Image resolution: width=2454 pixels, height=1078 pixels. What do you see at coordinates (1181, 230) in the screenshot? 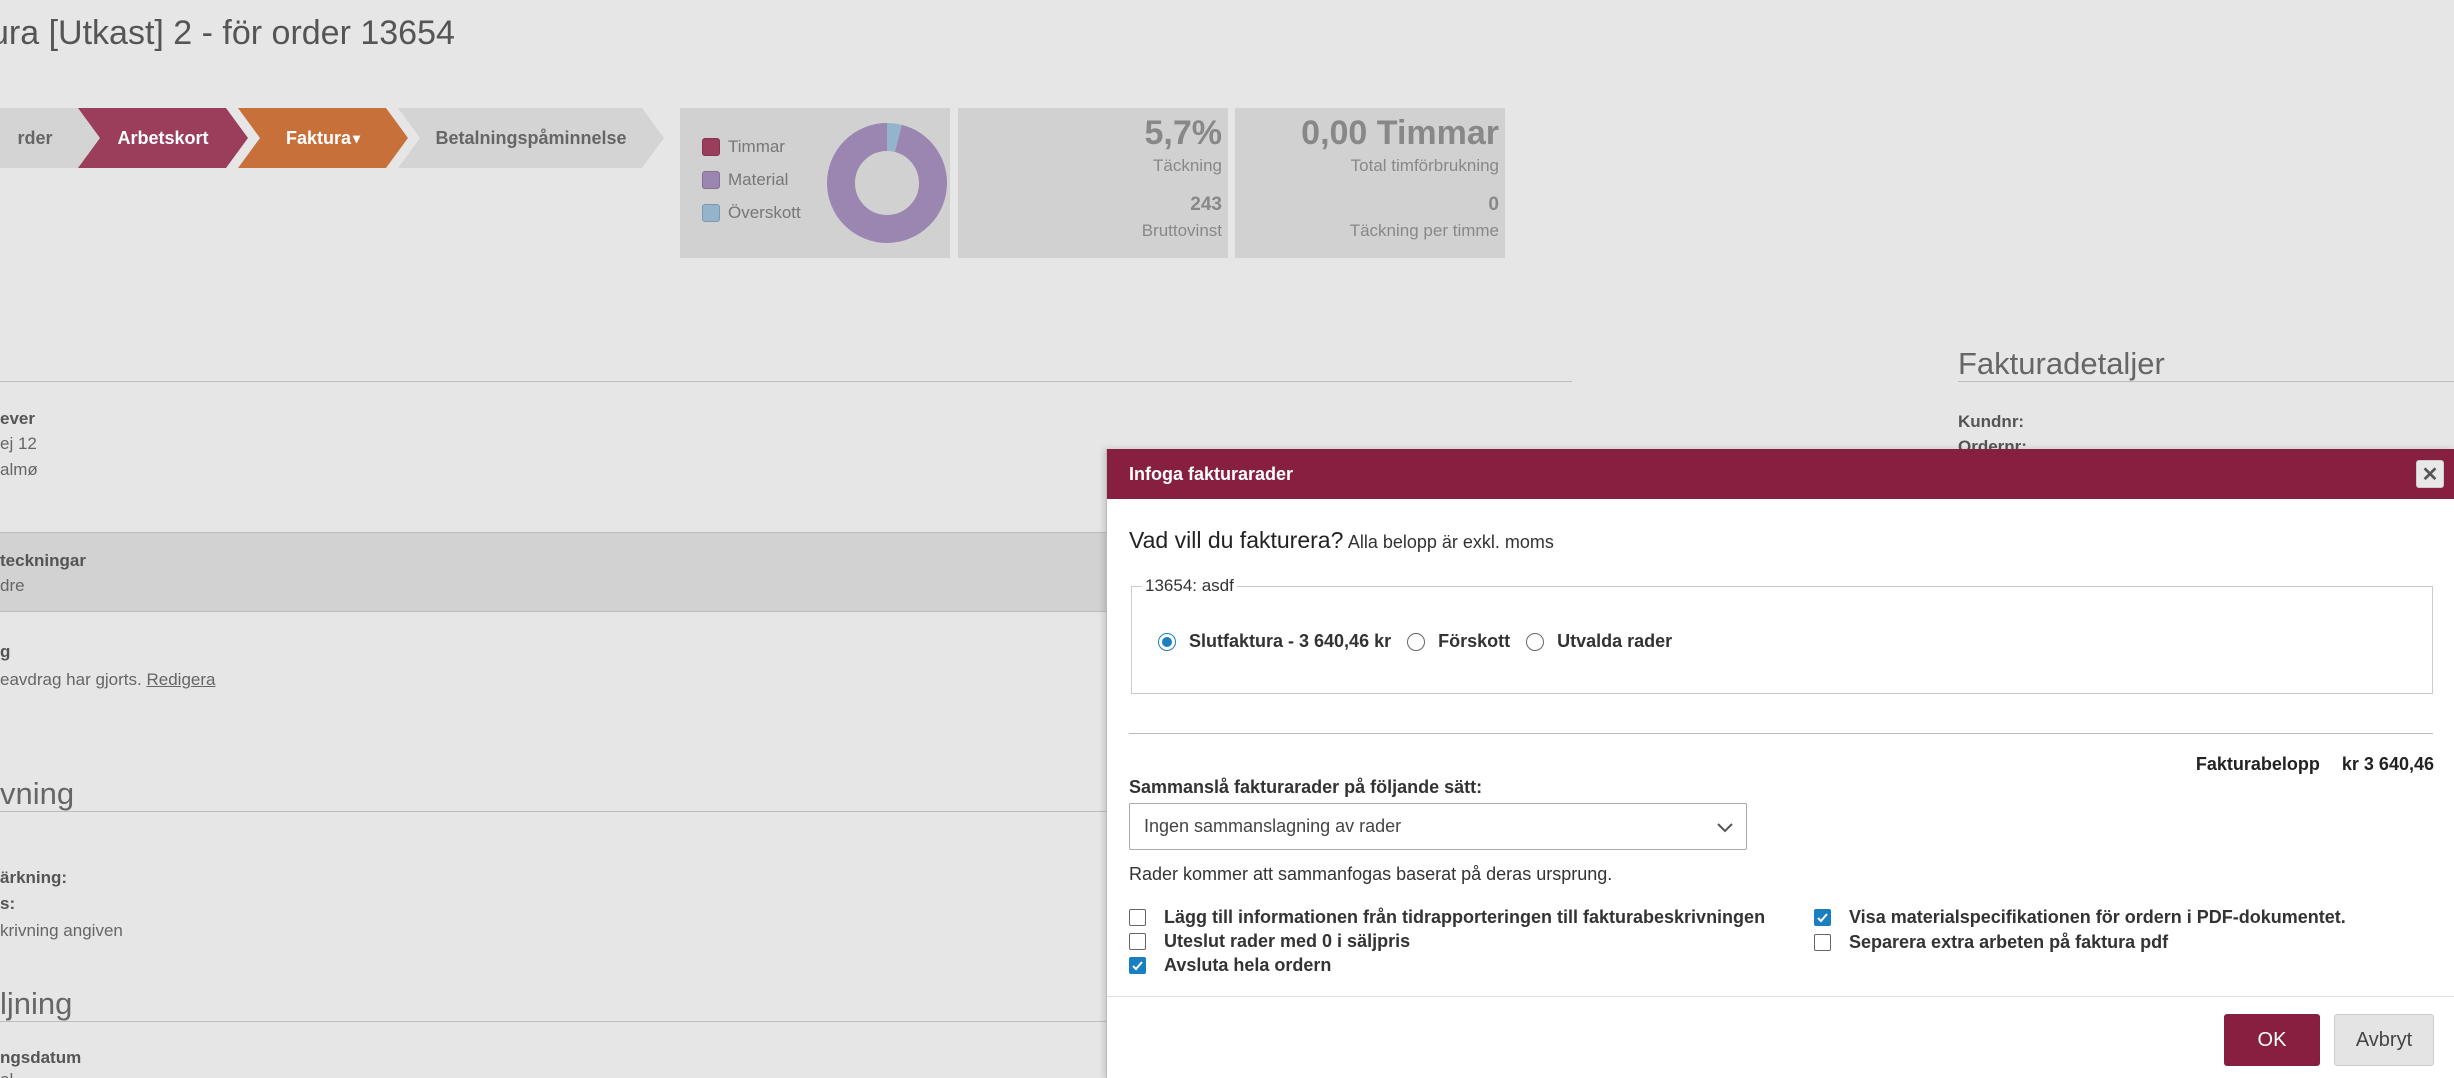
I see `gross-profit-label: Bruttovinst` at bounding box center [1181, 230].